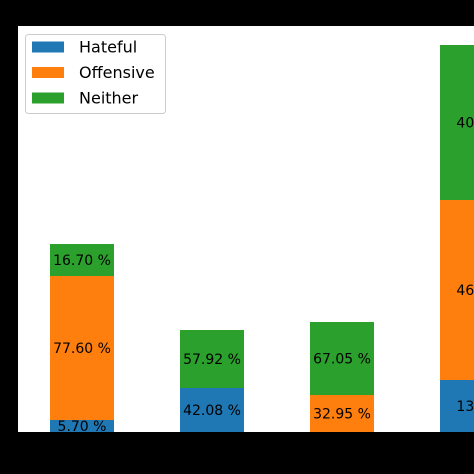  I want to click on legend-label: Neither, so click(109, 98).